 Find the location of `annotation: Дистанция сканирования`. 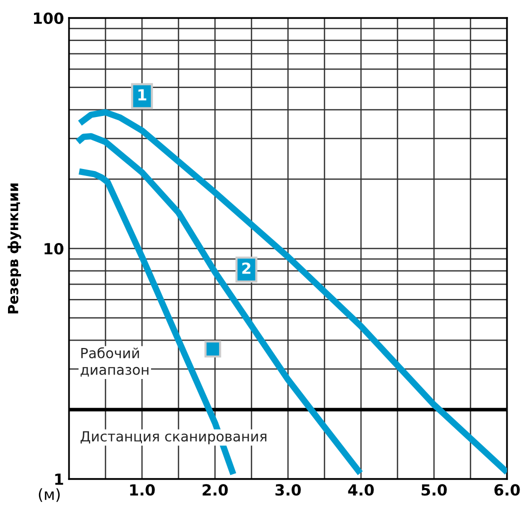

annotation: Дистанция сканирования is located at coordinates (173, 437).